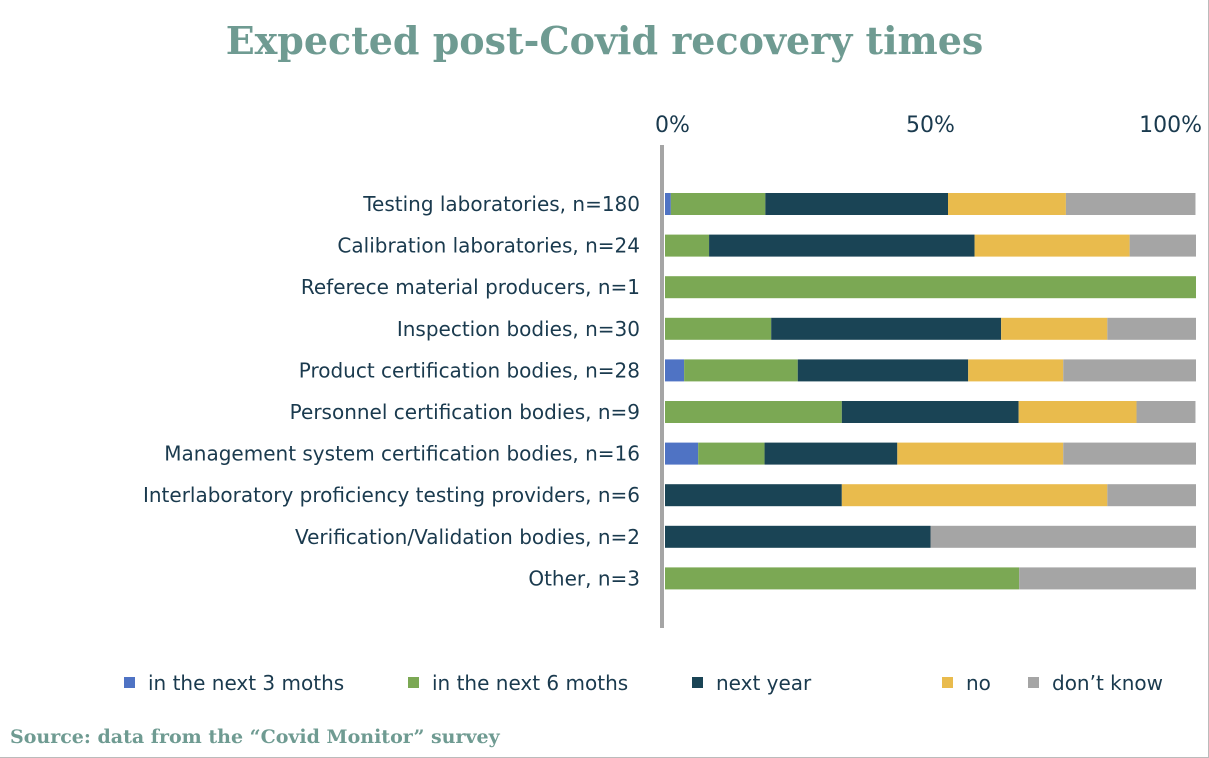 The height and width of the screenshot is (758, 1209). I want to click on legend-label: don’t know, so click(1107, 683).